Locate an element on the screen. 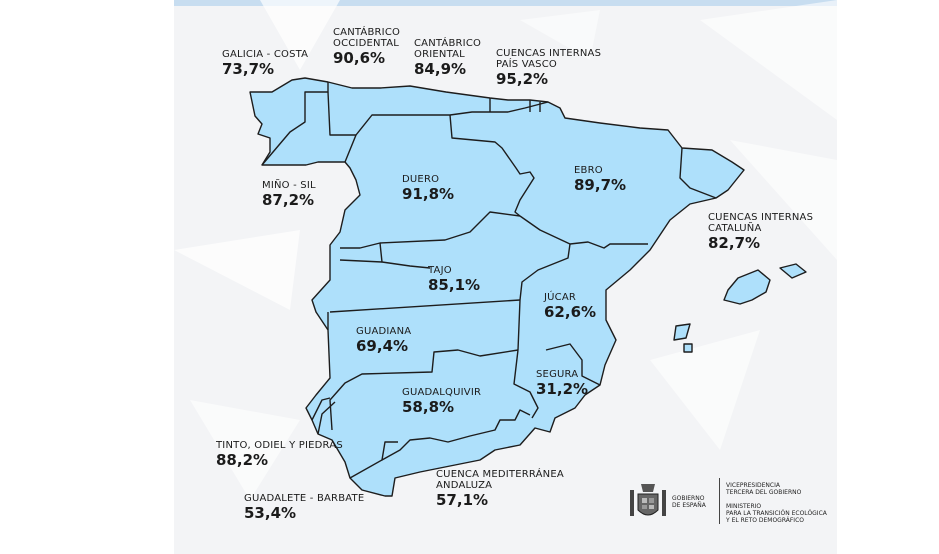 Image resolution: width=939 pixels, height=554 pixels. basin-value: 69,4% is located at coordinates (382, 346).